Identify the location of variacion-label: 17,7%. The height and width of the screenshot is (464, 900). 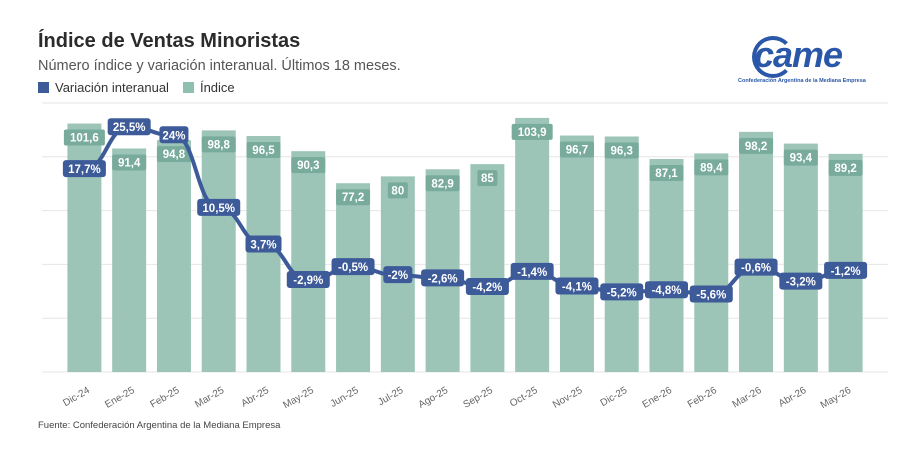
(84, 170).